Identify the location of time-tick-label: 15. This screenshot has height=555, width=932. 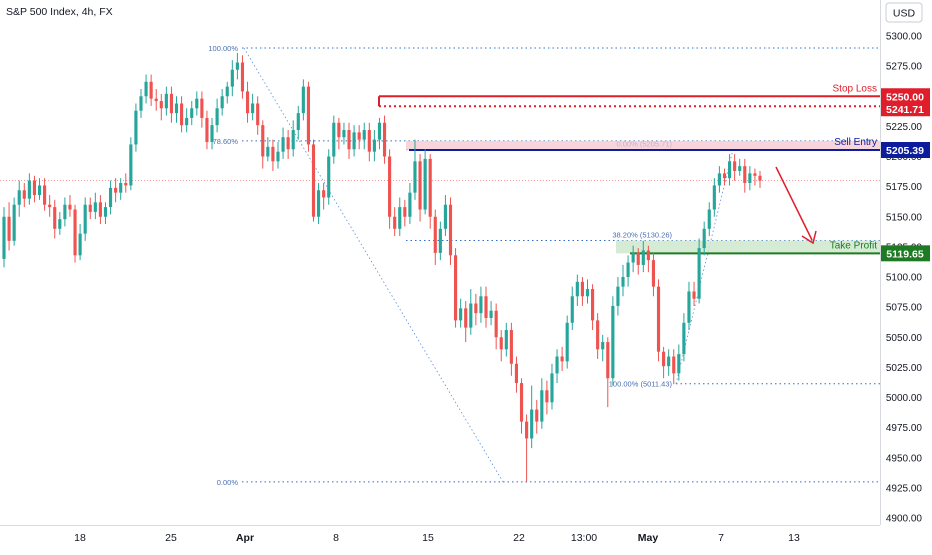
(428, 538).